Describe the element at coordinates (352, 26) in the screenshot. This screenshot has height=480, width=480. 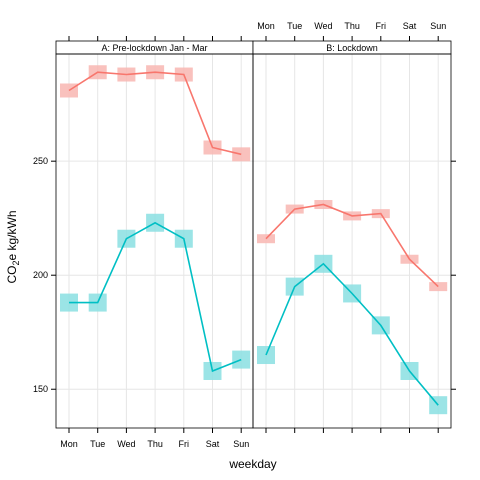
I see `x-tick-label-top: Thu` at that location.